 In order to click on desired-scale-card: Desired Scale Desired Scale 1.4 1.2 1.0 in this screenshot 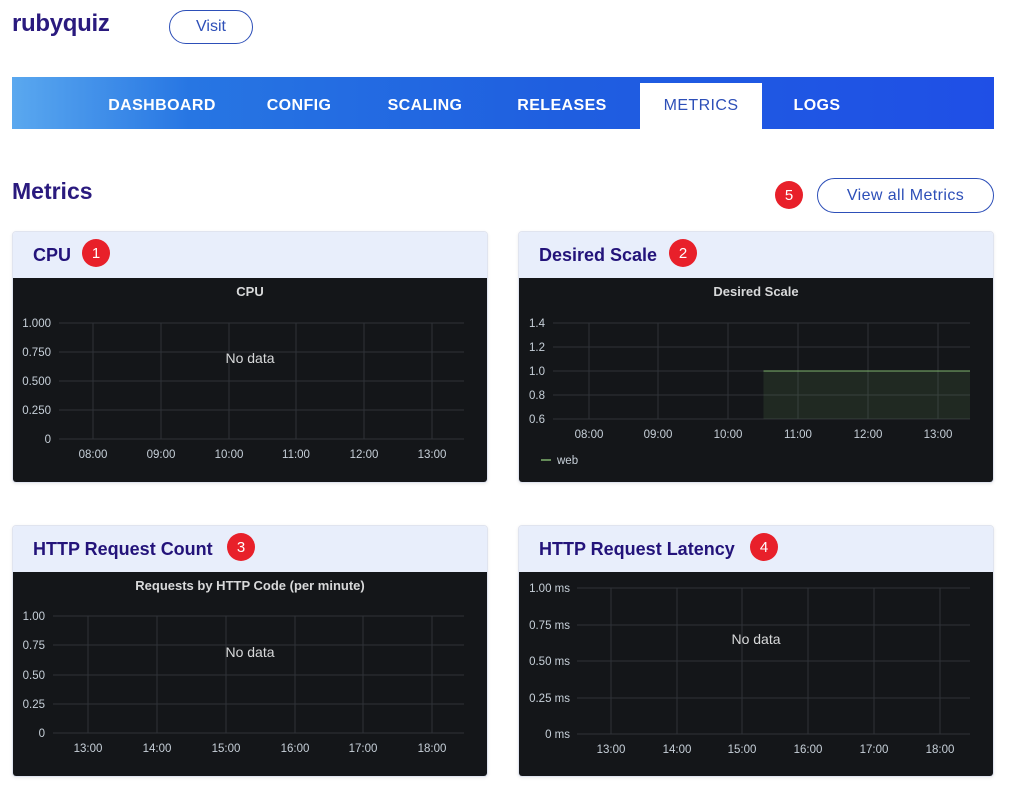, I will do `click(756, 357)`.